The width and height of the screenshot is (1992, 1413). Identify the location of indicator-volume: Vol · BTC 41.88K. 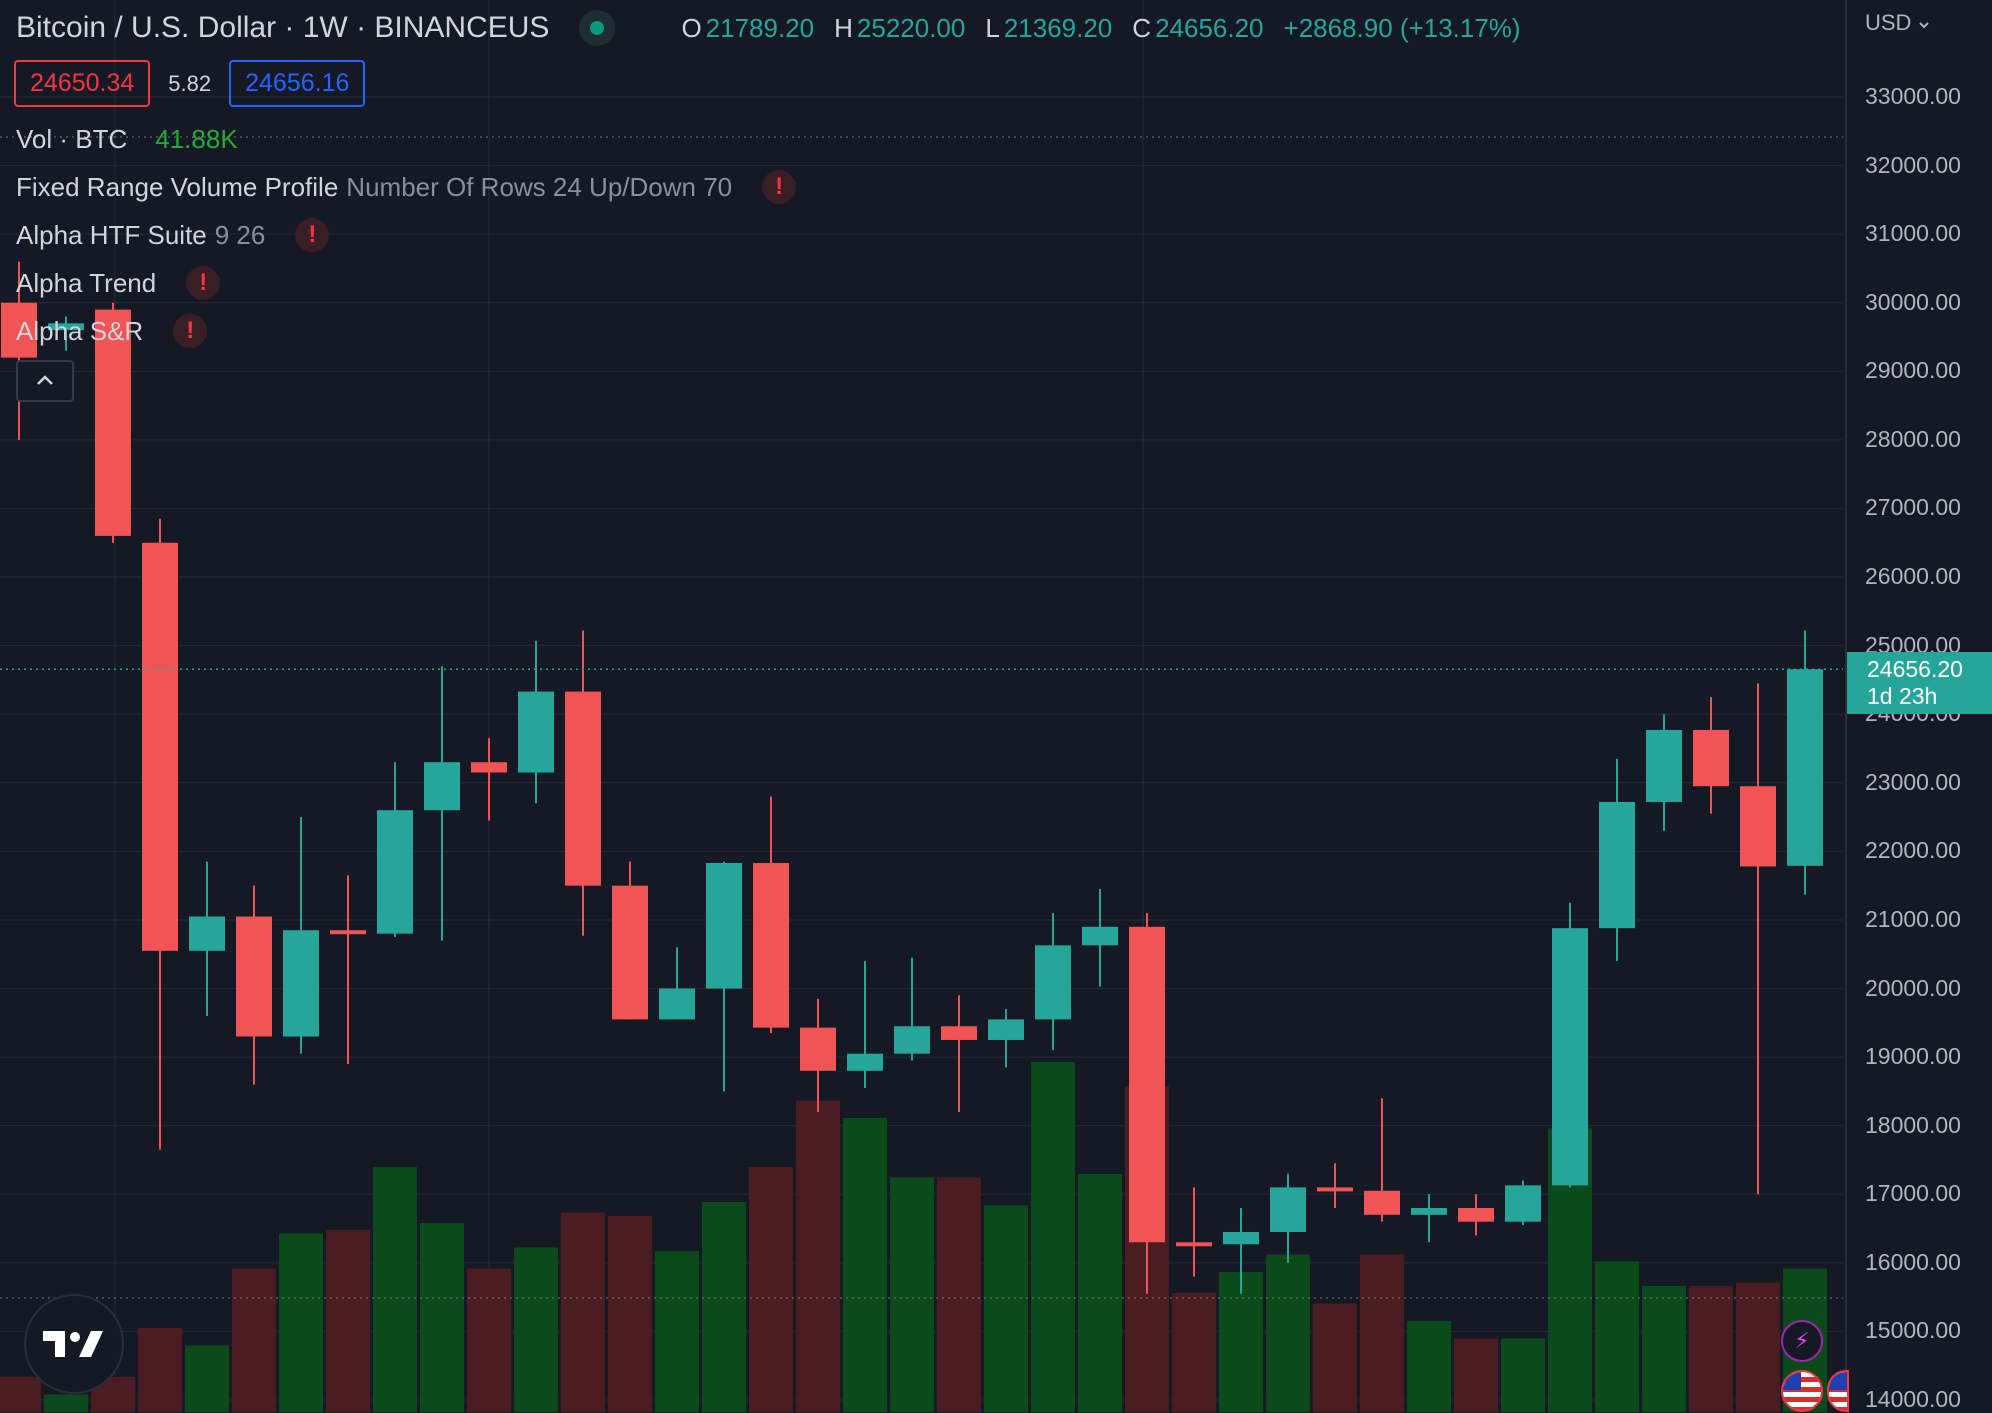
(127, 139).